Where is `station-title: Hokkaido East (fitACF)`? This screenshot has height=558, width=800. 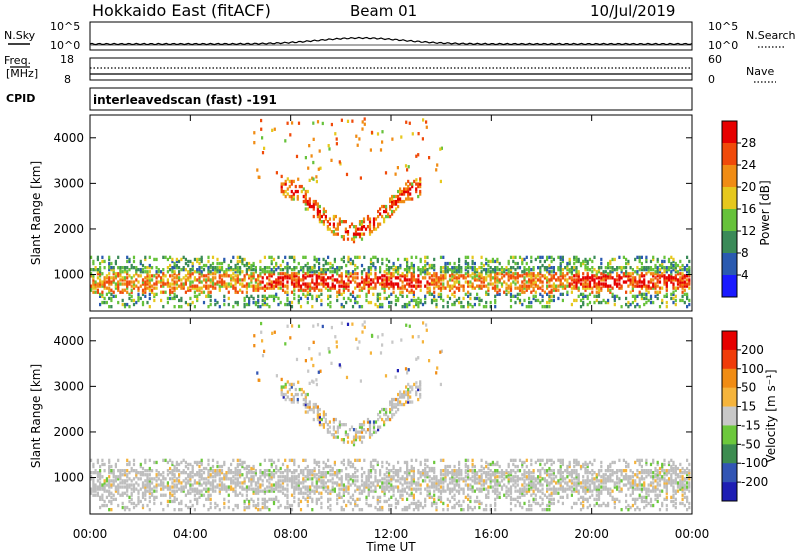 station-title: Hokkaido East (fitACF) is located at coordinates (181, 10).